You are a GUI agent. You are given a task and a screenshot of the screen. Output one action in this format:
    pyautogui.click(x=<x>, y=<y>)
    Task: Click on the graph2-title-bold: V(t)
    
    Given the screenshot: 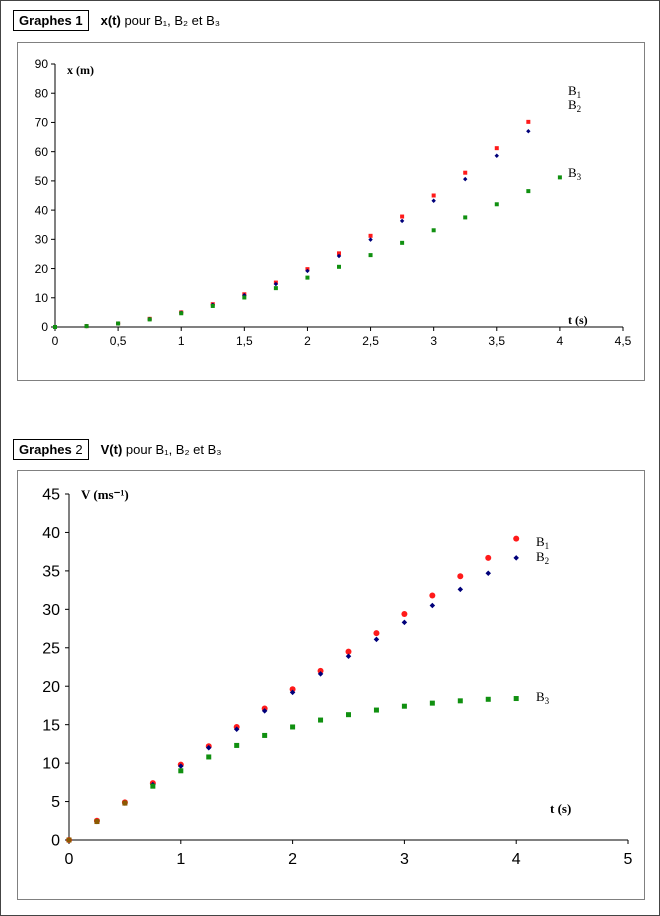 What is the action you would take?
    pyautogui.click(x=111, y=449)
    